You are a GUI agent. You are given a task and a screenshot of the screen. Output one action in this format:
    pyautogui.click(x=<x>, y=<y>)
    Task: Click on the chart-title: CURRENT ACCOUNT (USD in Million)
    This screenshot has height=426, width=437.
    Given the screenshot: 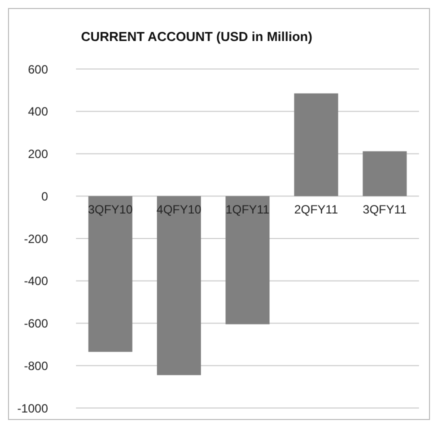 What is the action you would take?
    pyautogui.click(x=196, y=36)
    